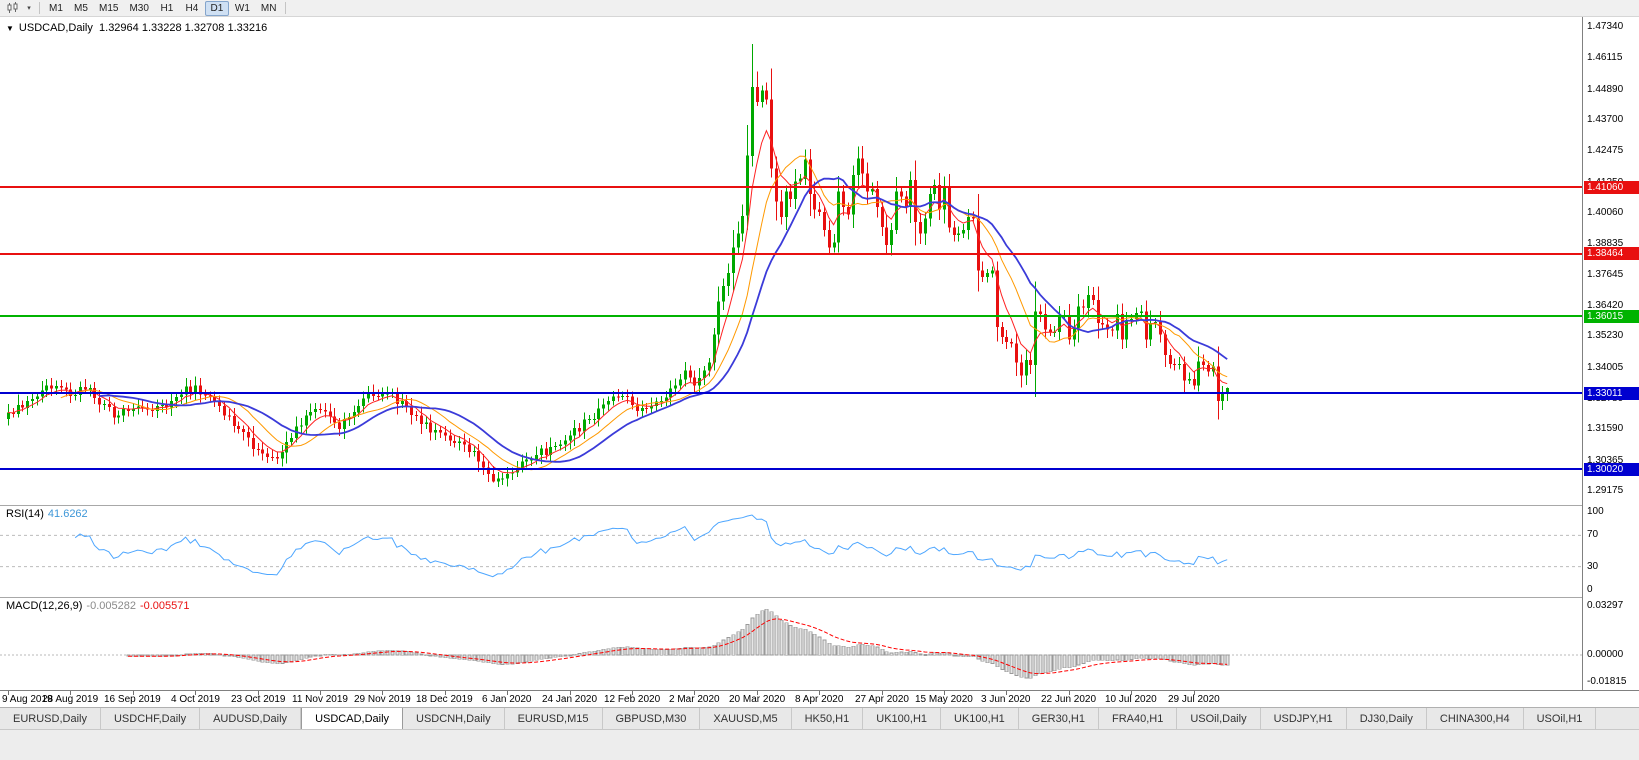  Describe the element at coordinates (56, 8) in the screenshot. I see `timeframe-button-m1: M1` at that location.